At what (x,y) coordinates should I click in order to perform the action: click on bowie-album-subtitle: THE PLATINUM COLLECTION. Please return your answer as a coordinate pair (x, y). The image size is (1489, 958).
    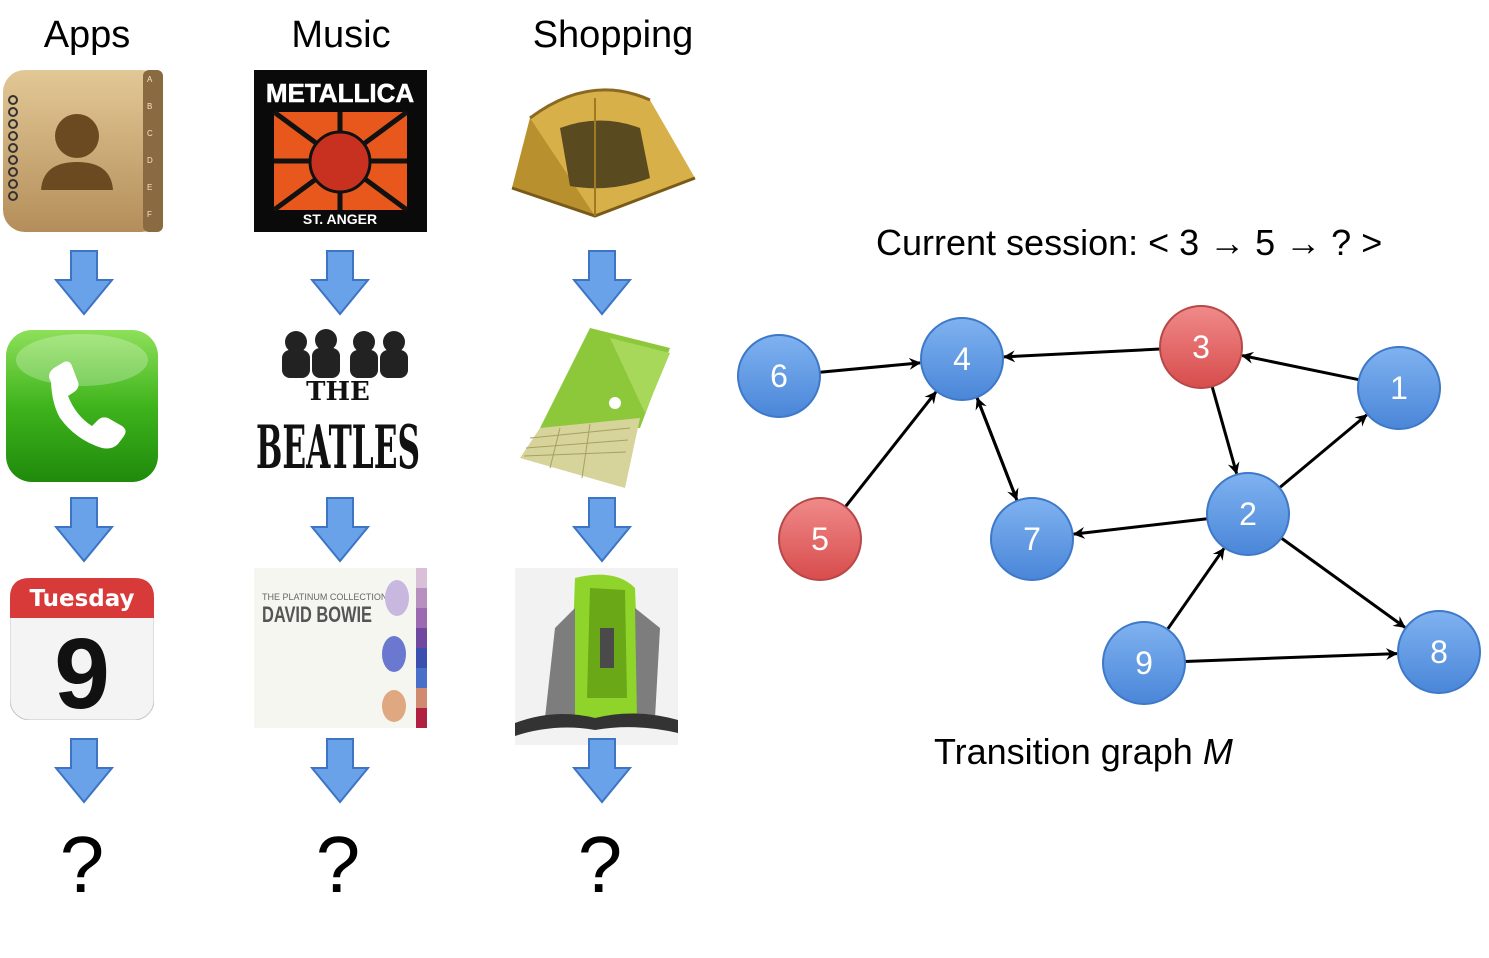
    Looking at the image, I should click on (324, 597).